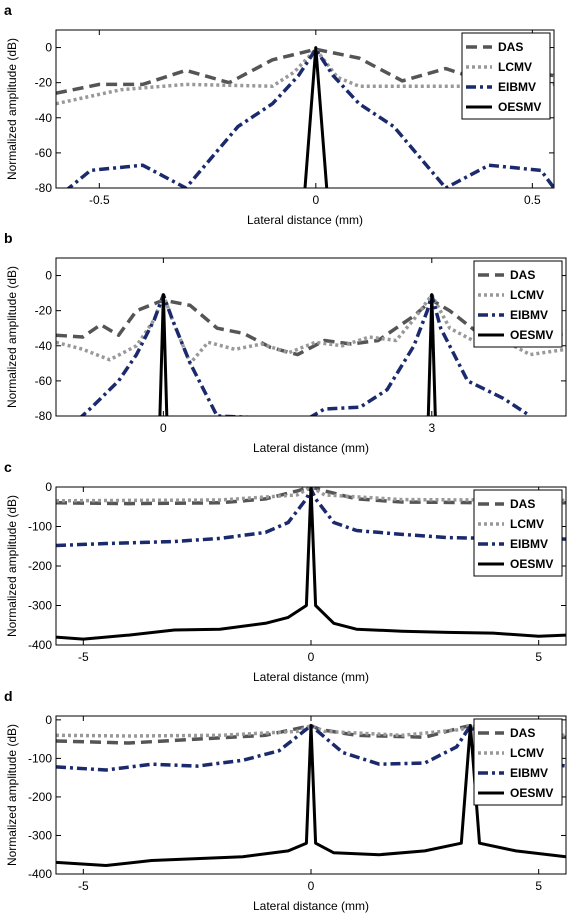 The height and width of the screenshot is (915, 572). Describe the element at coordinates (99, 200) in the screenshot. I see `x-tick-label: -0.5` at that location.